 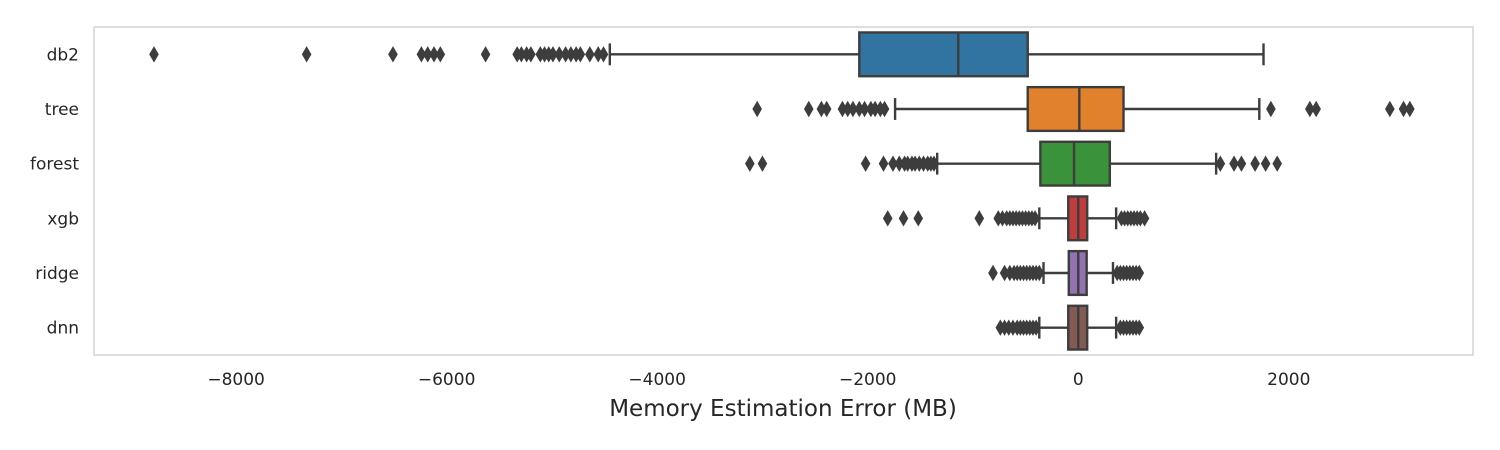 I want to click on y-tick-label-tree: tree, so click(x=62, y=110).